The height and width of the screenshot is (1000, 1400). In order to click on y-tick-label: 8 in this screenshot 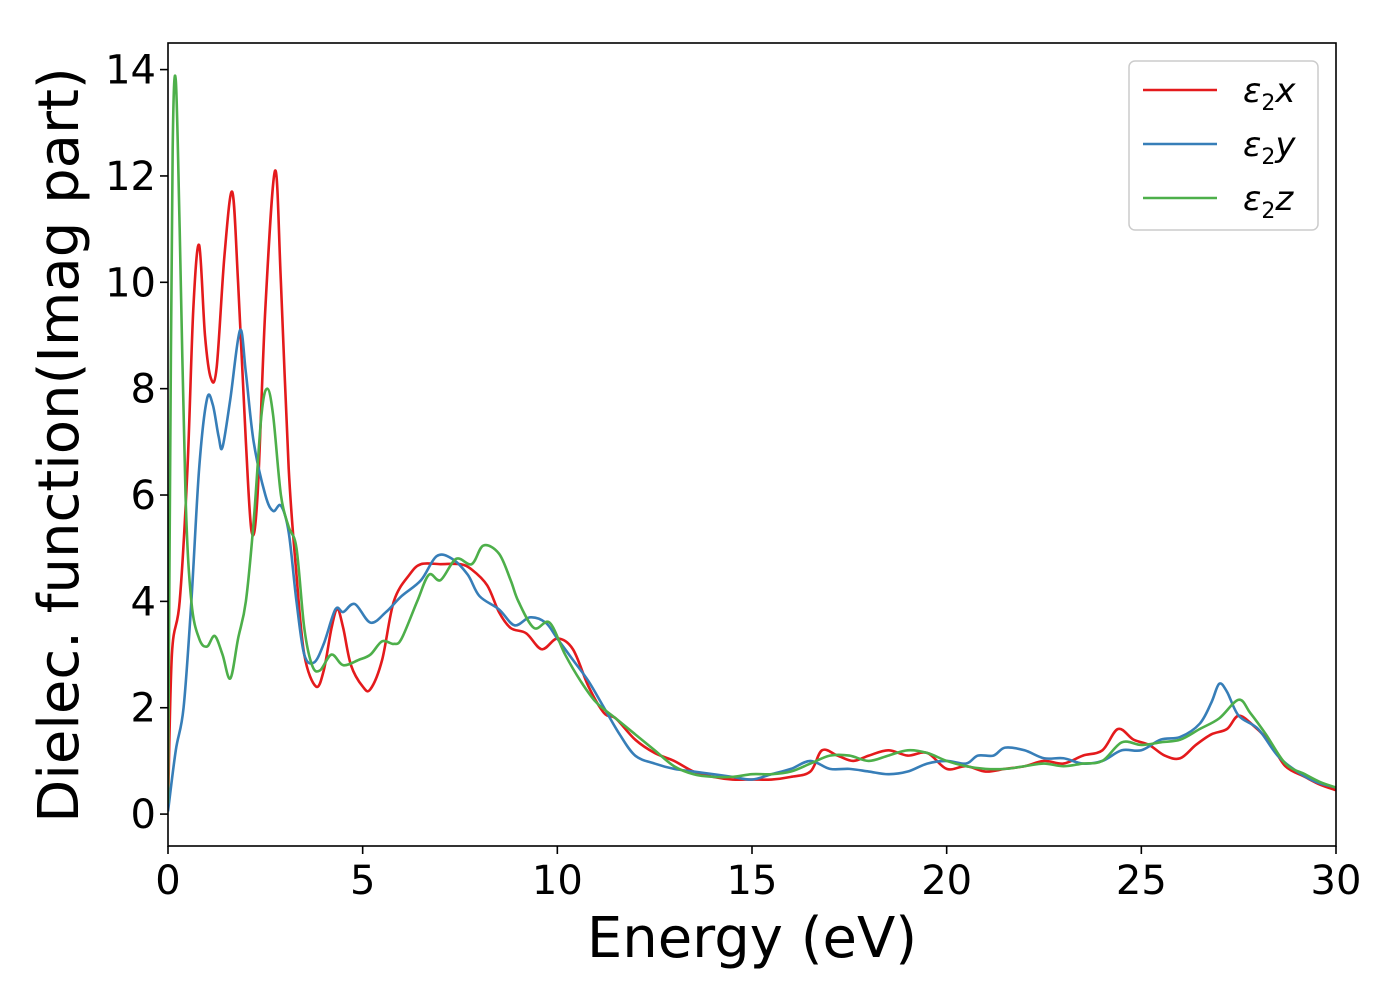, I will do `click(143, 390)`.